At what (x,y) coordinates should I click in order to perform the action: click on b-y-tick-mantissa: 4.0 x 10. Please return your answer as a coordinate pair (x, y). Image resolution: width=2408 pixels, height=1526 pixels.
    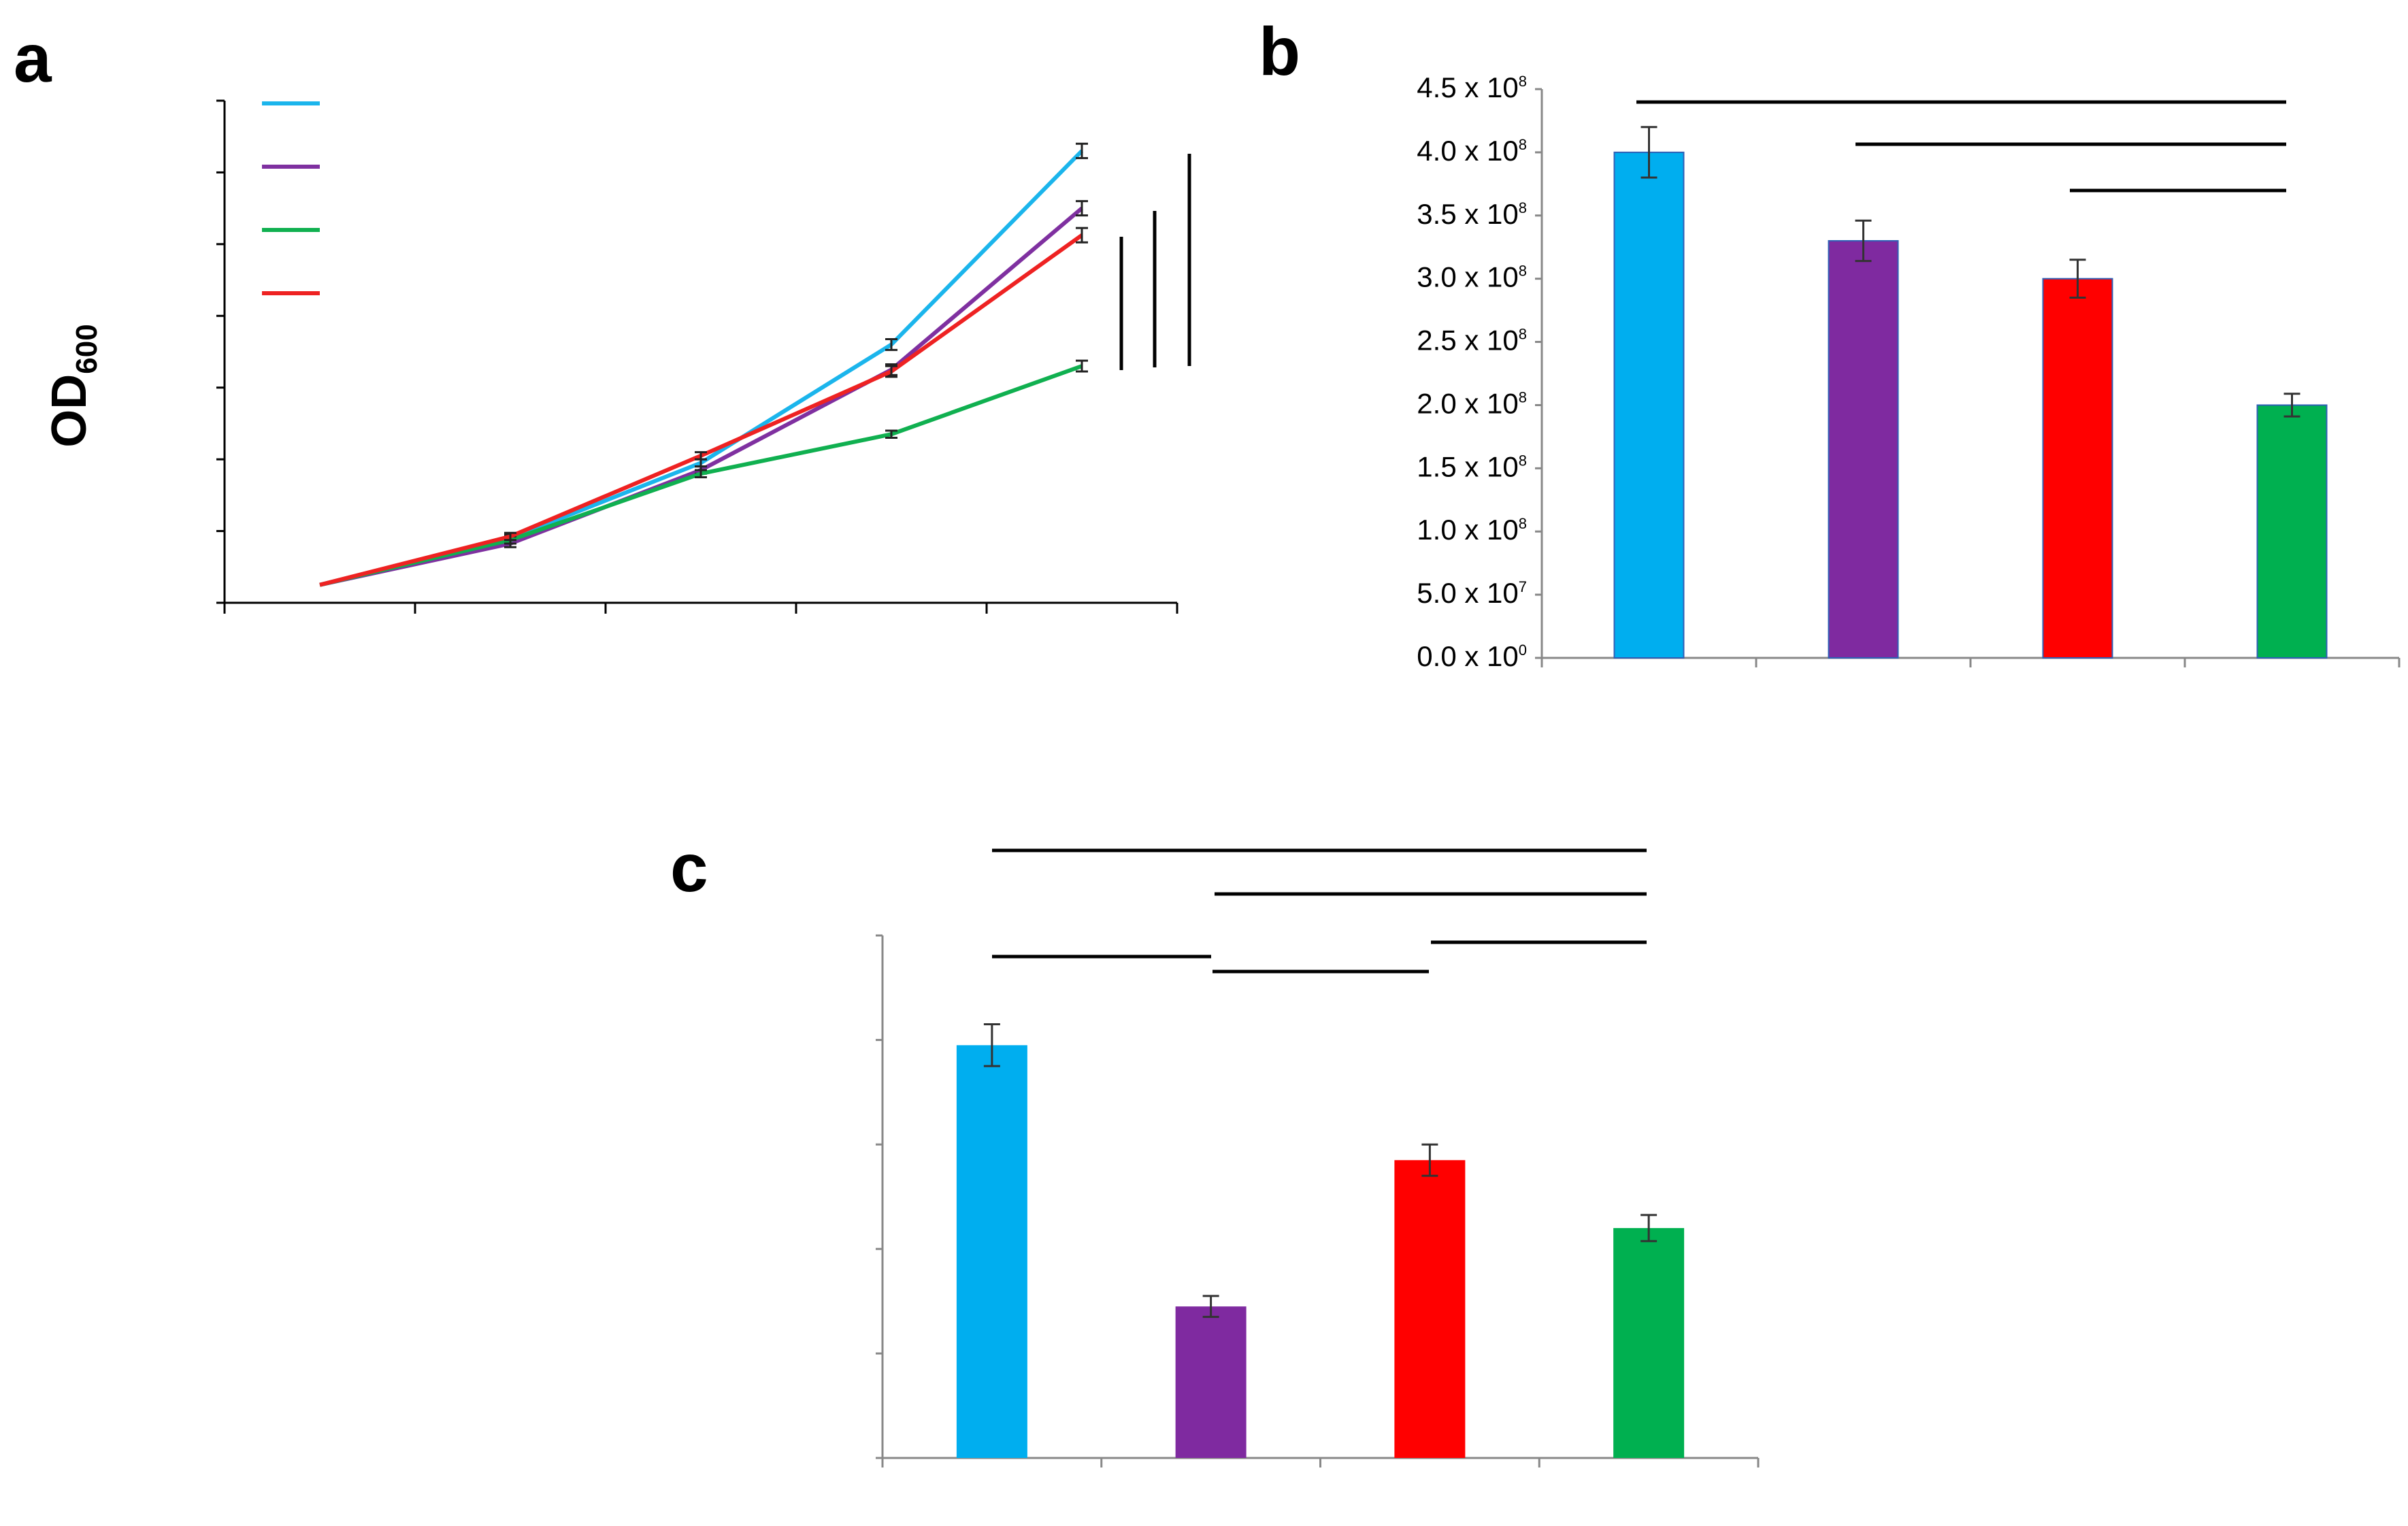
    Looking at the image, I should click on (1467, 151).